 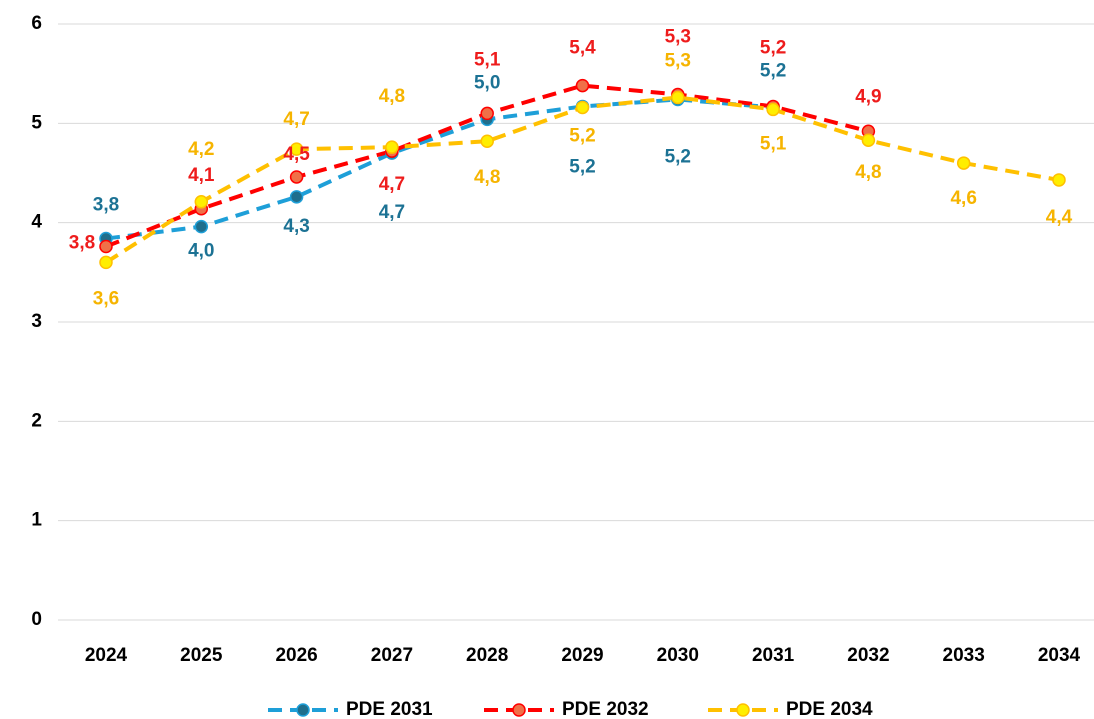 What do you see at coordinates (296, 655) in the screenshot?
I see `x-tick-label: 2026` at bounding box center [296, 655].